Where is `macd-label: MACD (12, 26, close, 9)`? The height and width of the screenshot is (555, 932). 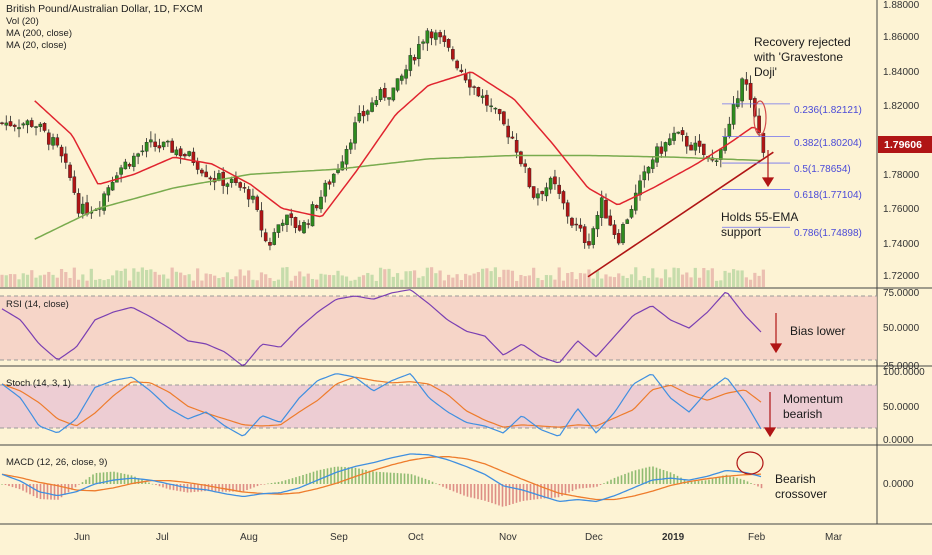 macd-label: MACD (12, 26, close, 9) is located at coordinates (56, 462).